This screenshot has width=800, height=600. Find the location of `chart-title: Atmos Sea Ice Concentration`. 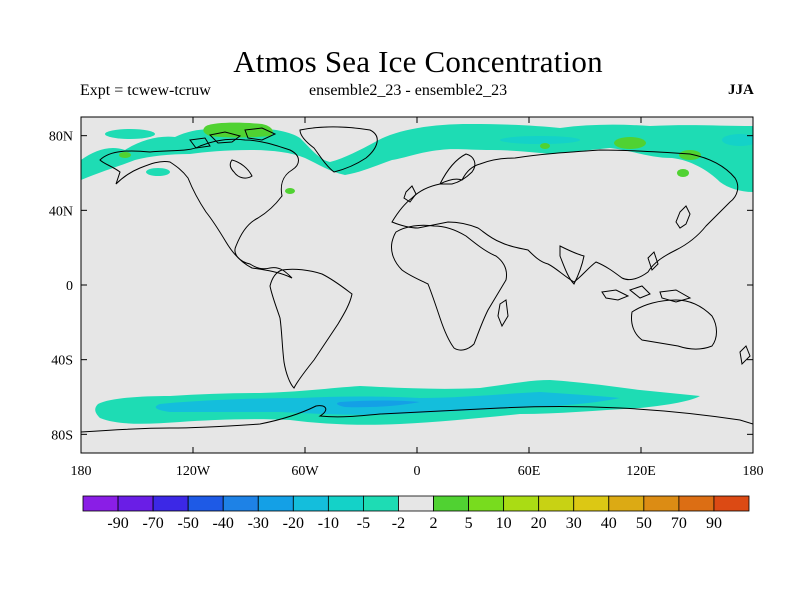

chart-title: Atmos Sea Ice Concentration is located at coordinates (418, 61).